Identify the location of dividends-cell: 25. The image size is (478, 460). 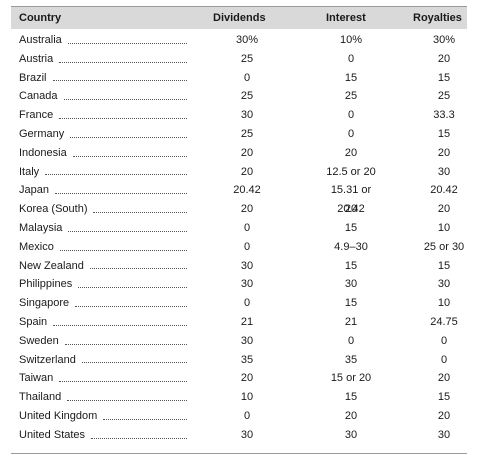
(247, 58).